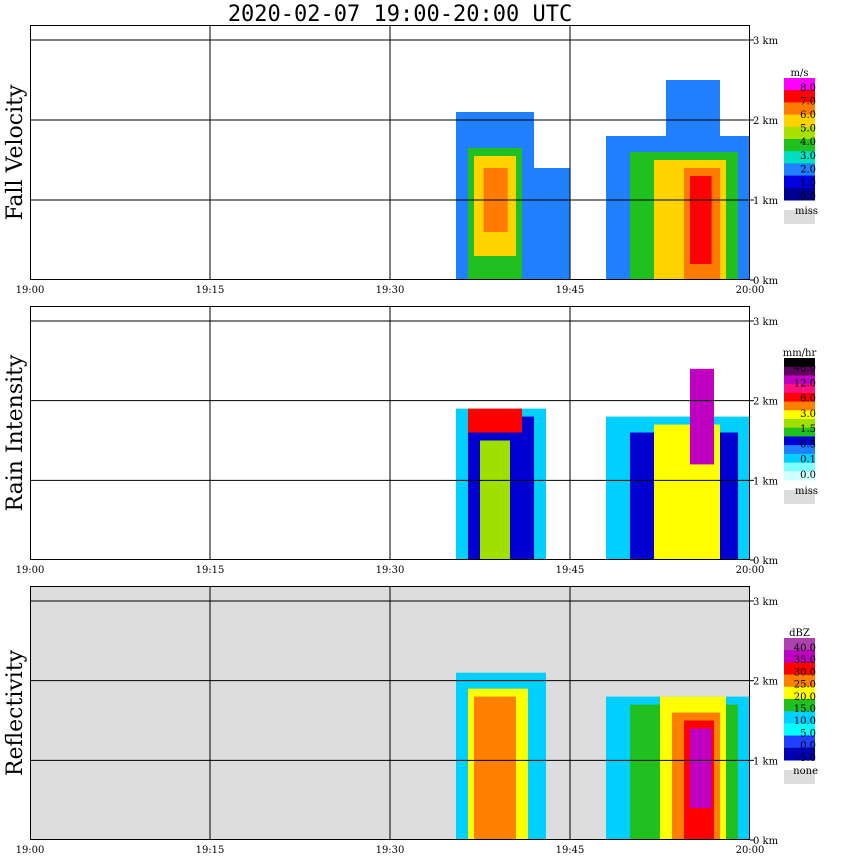 This screenshot has width=850, height=868. Describe the element at coordinates (15, 432) in the screenshot. I see `y-axis-label: Rain Intensity` at that location.